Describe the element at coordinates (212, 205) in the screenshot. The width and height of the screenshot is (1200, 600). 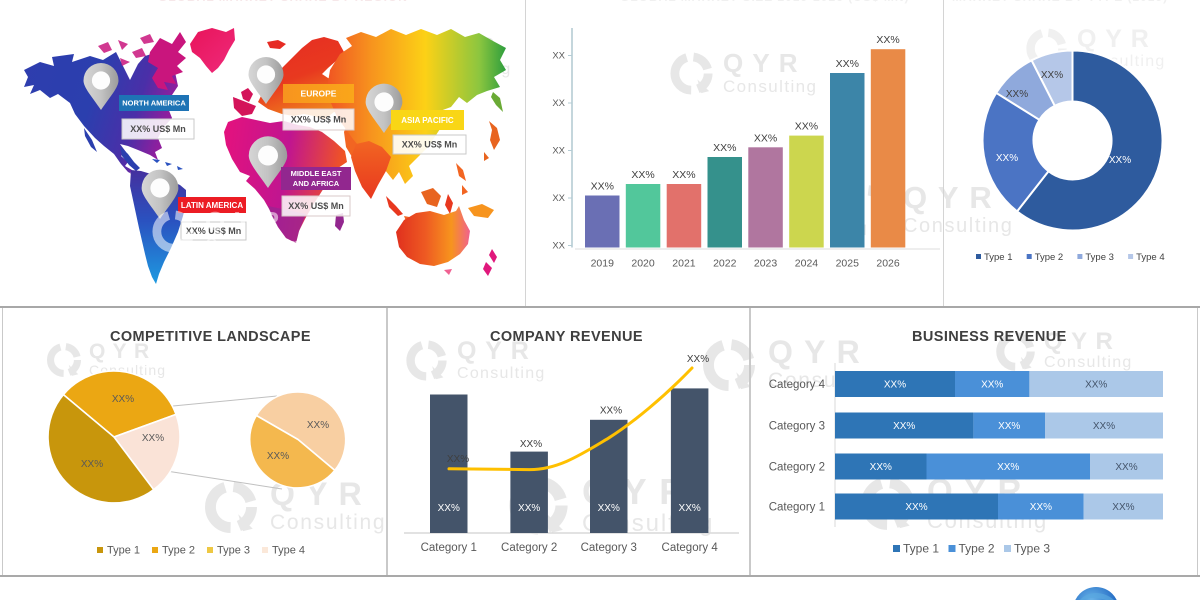
I see `svg-text: LATIN AMERICA` at that location.